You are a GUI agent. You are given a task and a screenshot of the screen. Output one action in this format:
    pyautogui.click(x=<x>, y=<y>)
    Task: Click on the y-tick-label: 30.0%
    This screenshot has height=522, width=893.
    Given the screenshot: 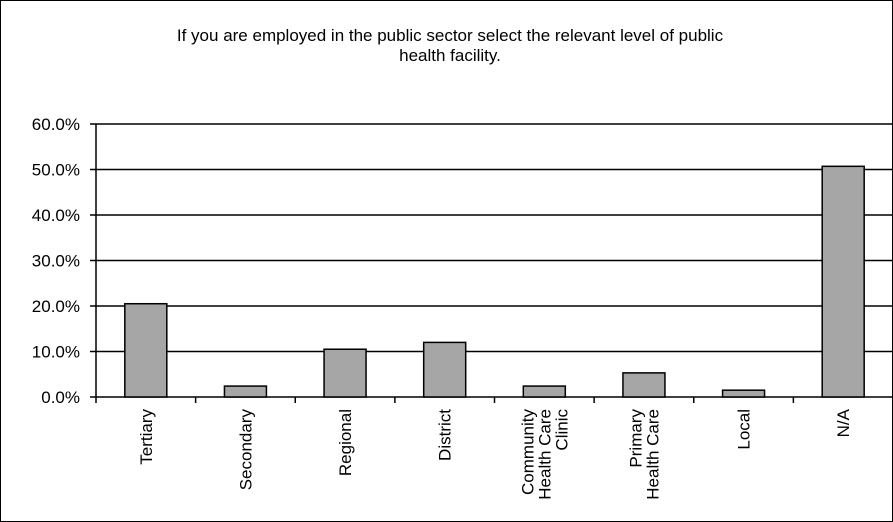 What is the action you would take?
    pyautogui.click(x=56, y=261)
    